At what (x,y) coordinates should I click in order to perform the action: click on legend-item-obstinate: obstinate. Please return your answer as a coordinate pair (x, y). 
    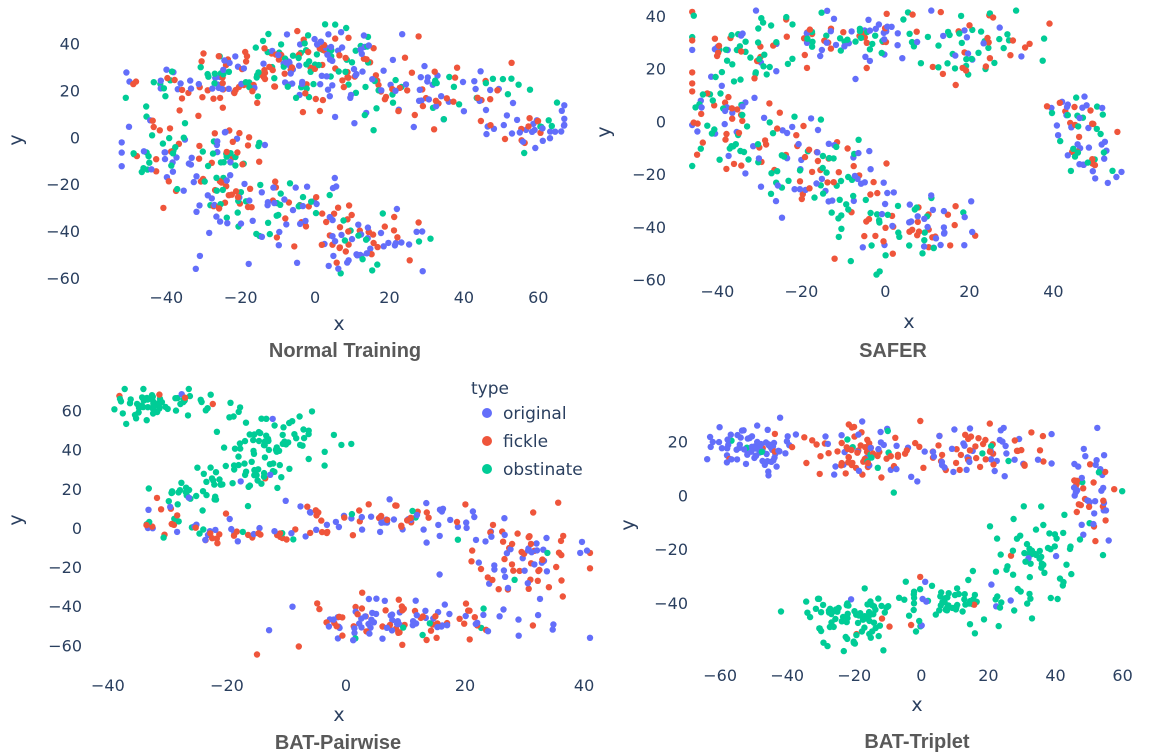
    Looking at the image, I should click on (532, 470).